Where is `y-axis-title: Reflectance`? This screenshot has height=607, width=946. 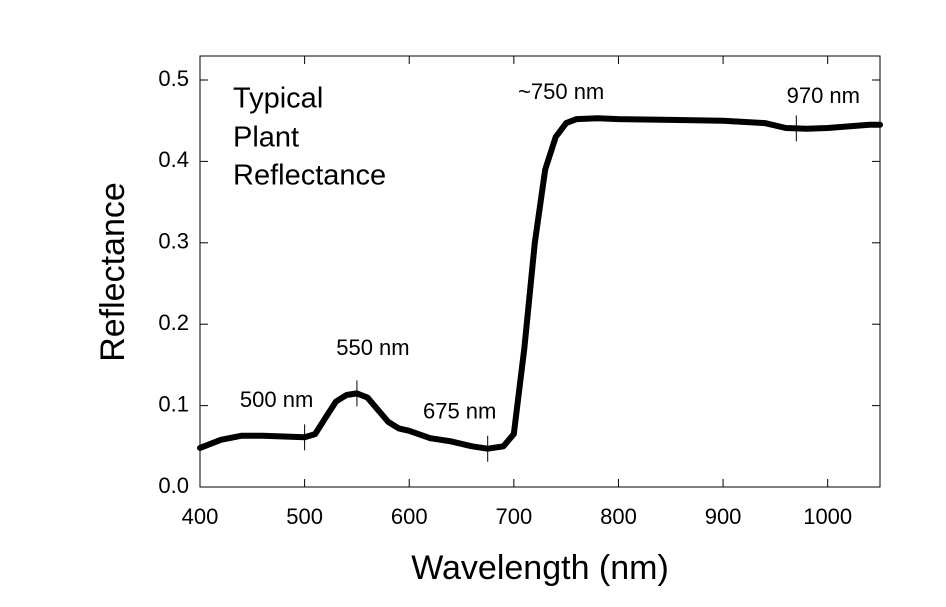
y-axis-title: Reflectance is located at coordinates (113, 272).